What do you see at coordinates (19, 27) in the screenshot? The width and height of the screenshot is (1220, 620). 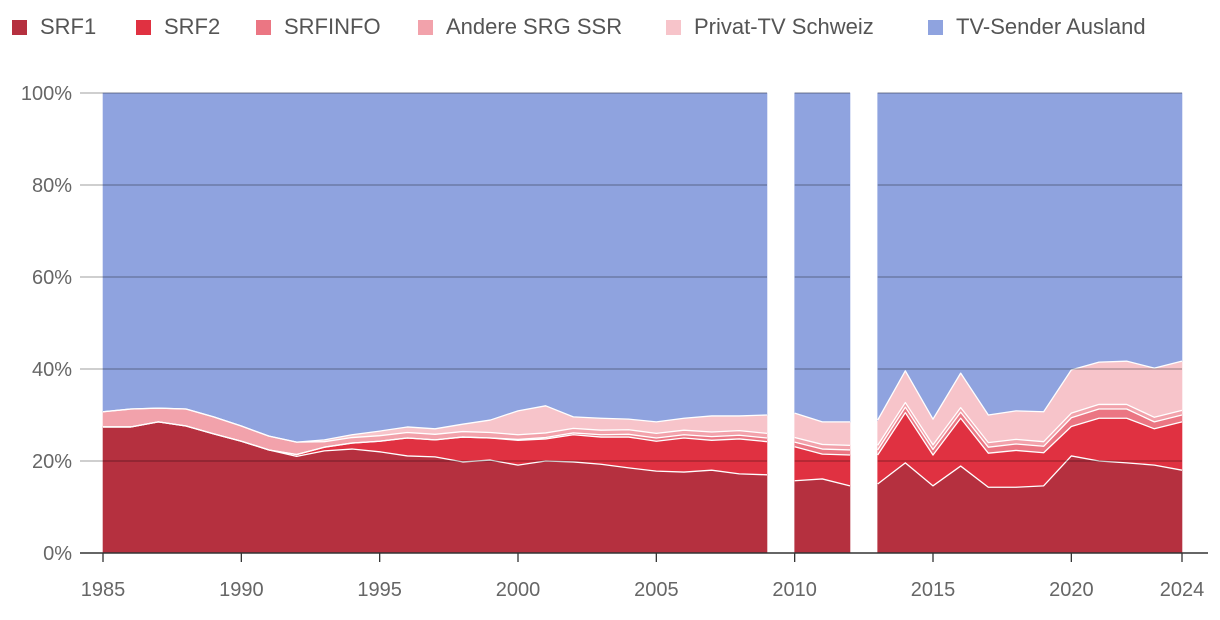 I see `legend-swatch-srf1` at bounding box center [19, 27].